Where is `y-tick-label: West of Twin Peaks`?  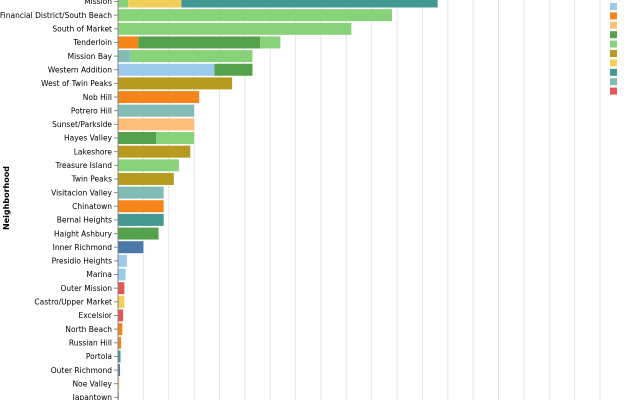
y-tick-label: West of Twin Peaks is located at coordinates (76, 83).